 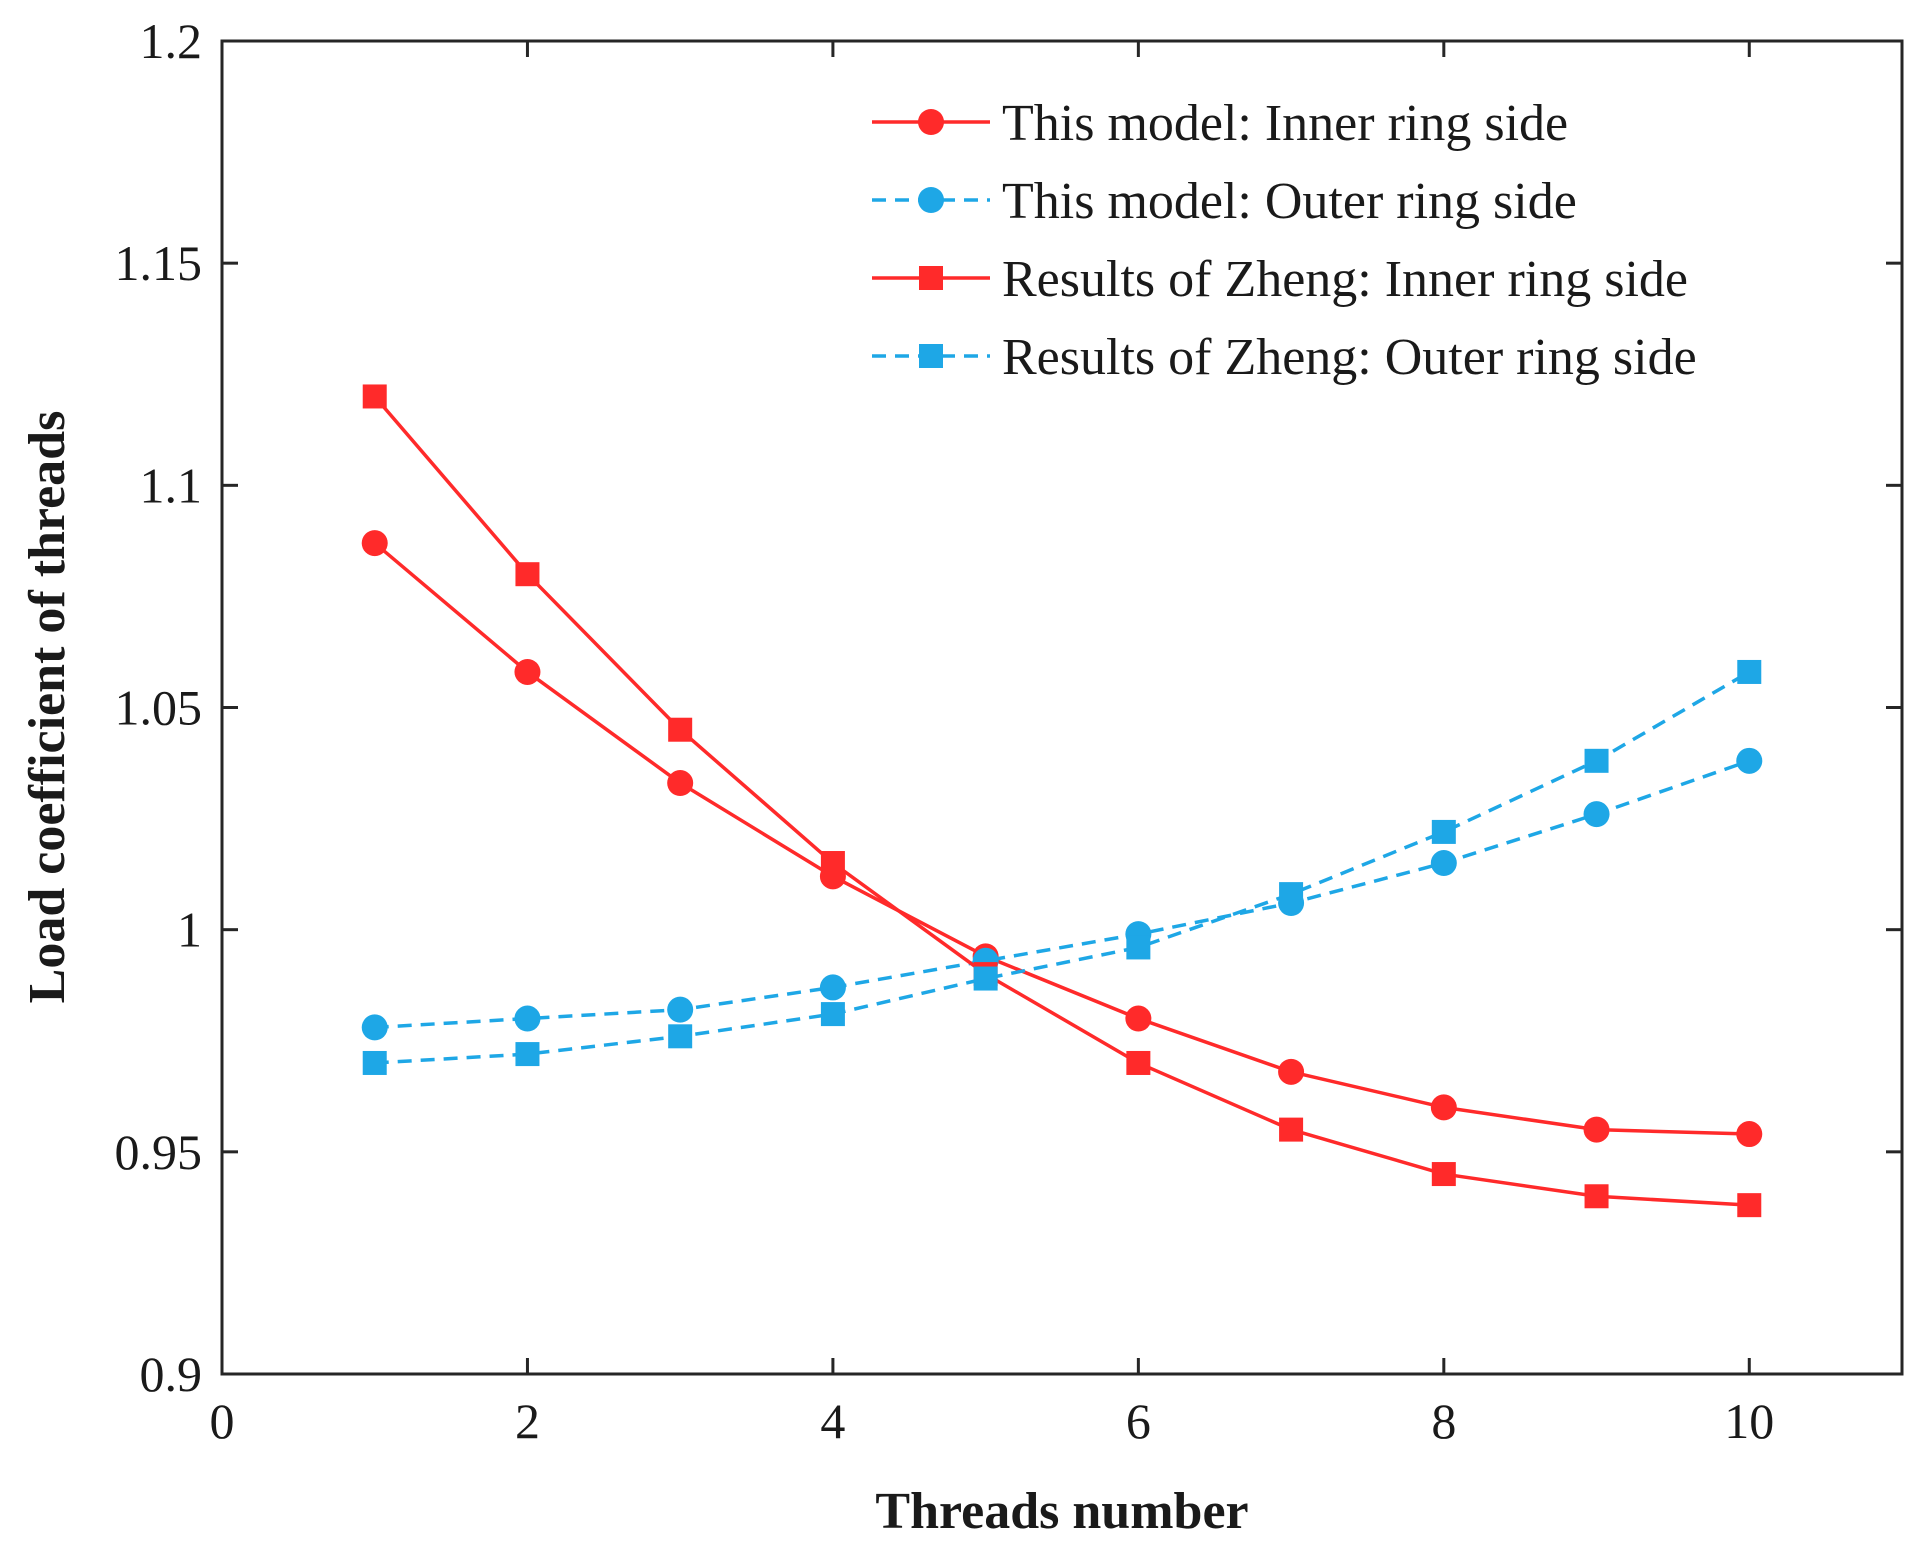 I want to click on y-tick-label: 1.05, so click(x=159, y=708).